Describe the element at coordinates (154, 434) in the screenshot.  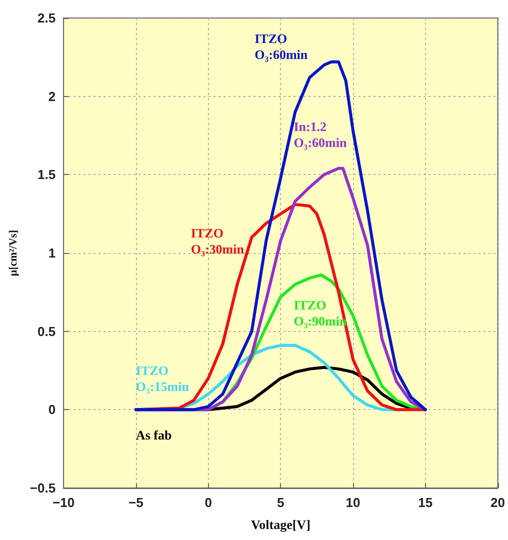
I see `series-label: As fab` at that location.